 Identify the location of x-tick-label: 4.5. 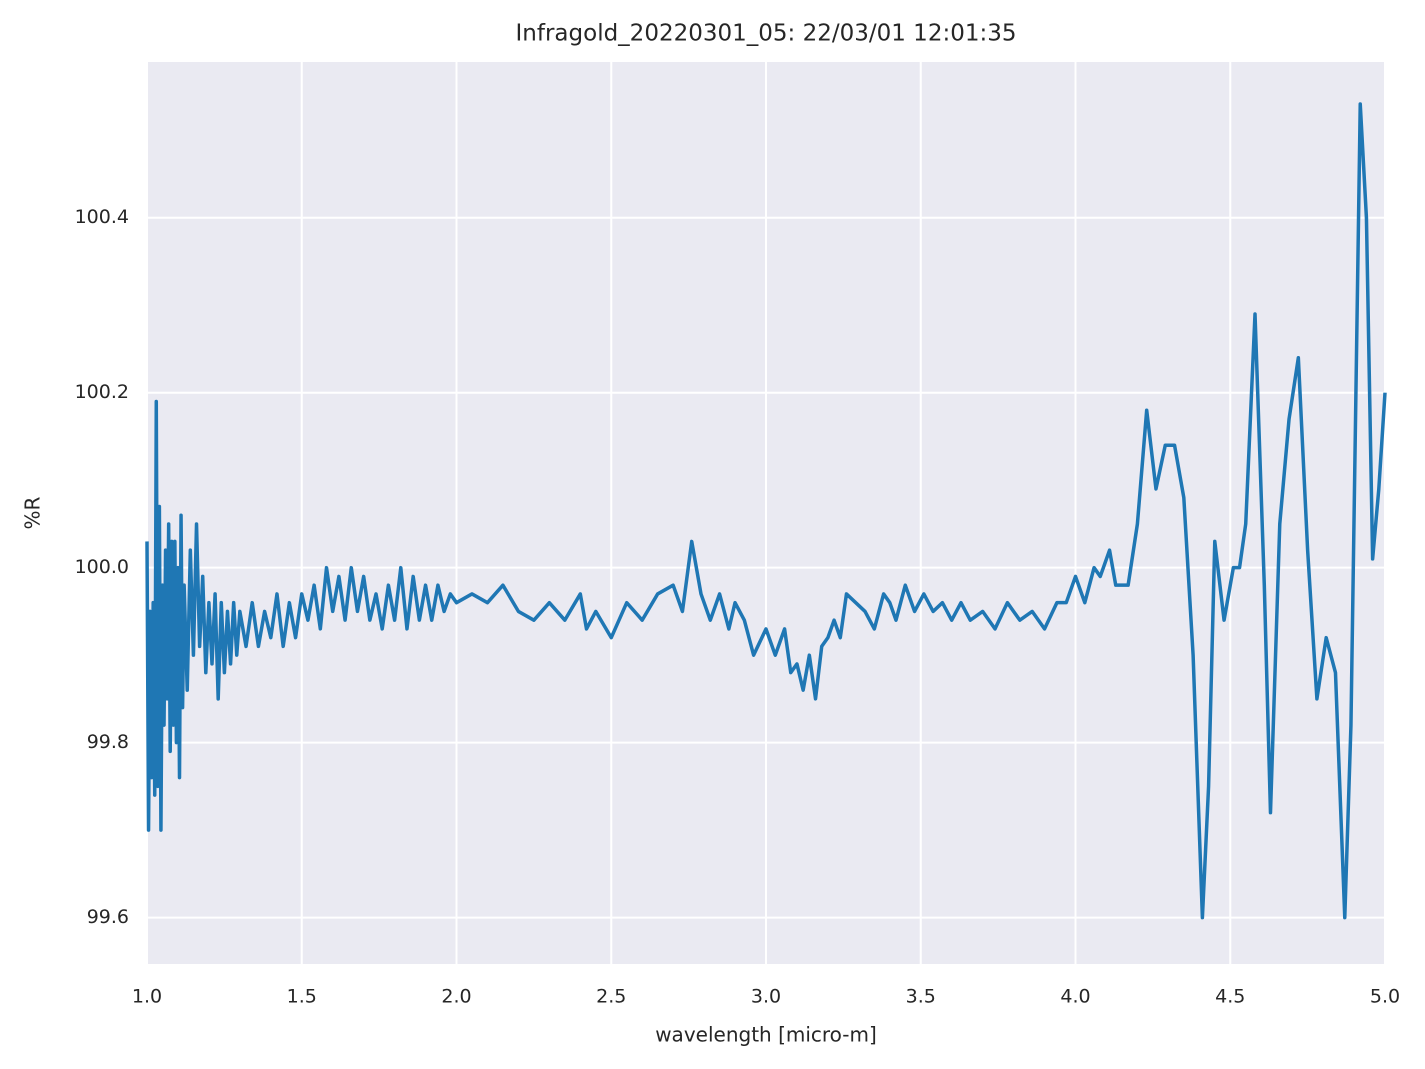
(1230, 997).